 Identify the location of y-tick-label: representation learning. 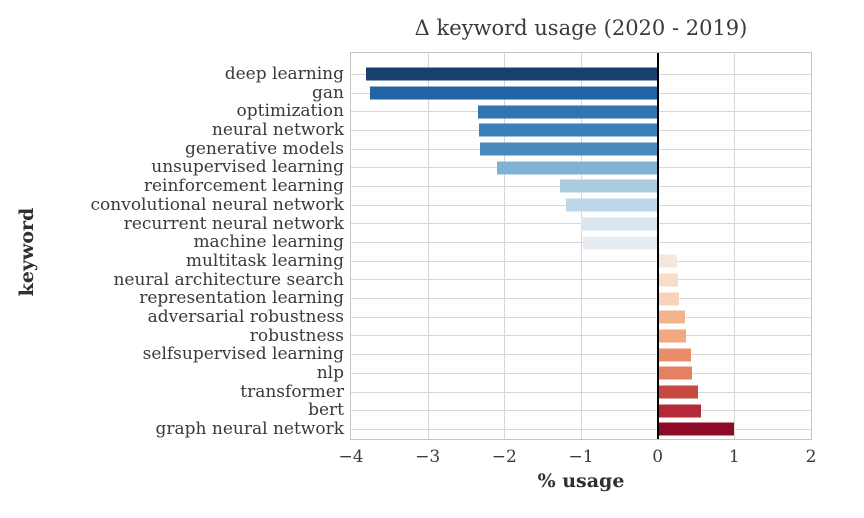
(241, 298).